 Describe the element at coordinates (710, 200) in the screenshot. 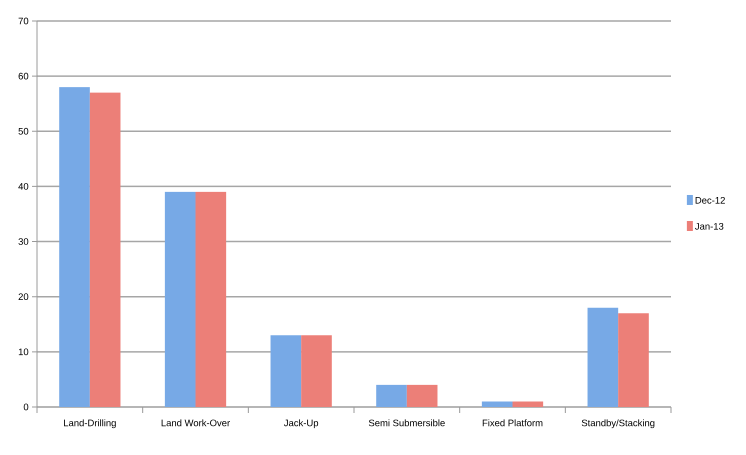

I see `legend-label: Dec-12` at that location.